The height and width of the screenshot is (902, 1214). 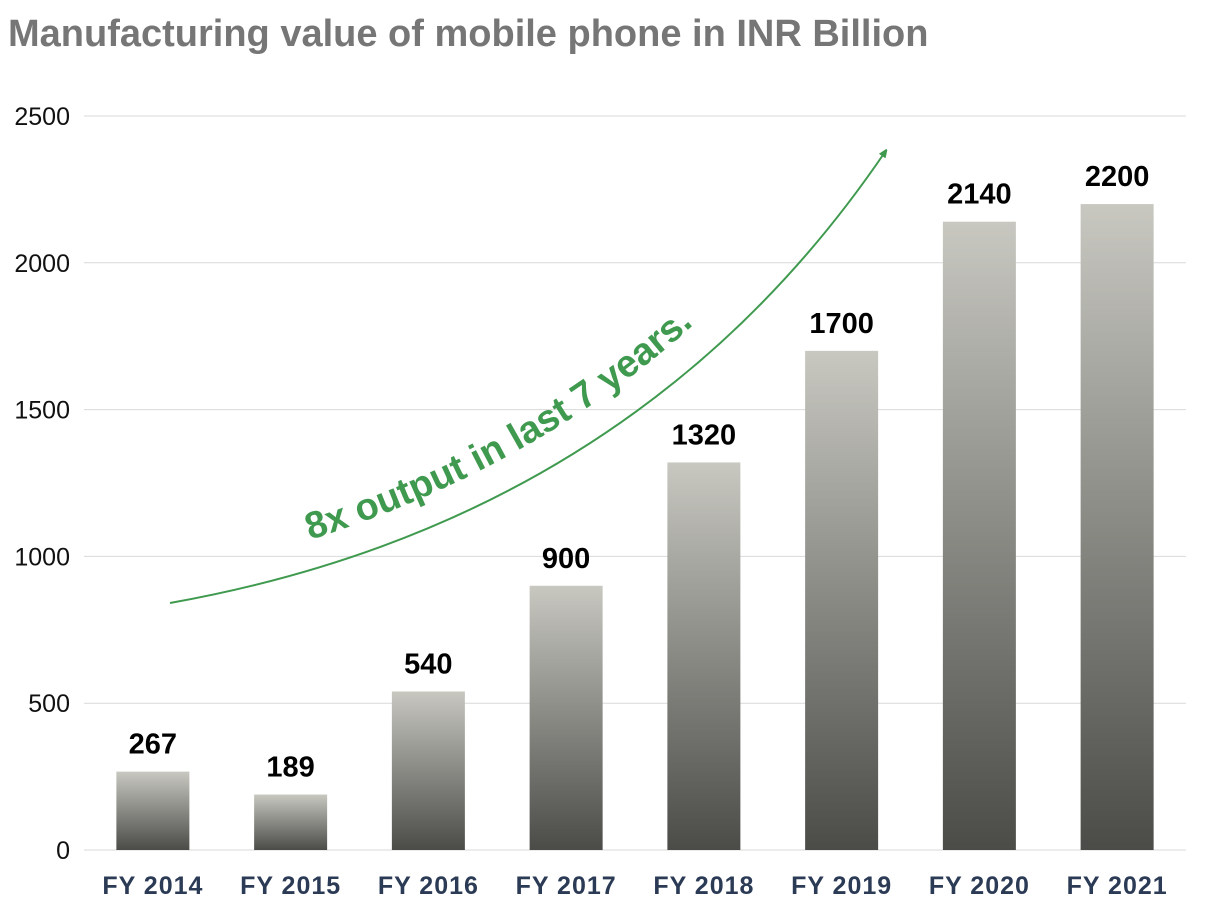 What do you see at coordinates (841, 886) in the screenshot?
I see `x-tick-label: FY 2019` at bounding box center [841, 886].